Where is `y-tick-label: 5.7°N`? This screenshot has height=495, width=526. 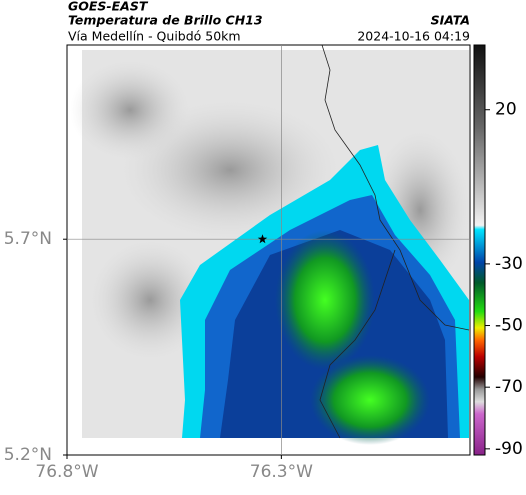 y-tick-label: 5.7°N is located at coordinates (28, 239).